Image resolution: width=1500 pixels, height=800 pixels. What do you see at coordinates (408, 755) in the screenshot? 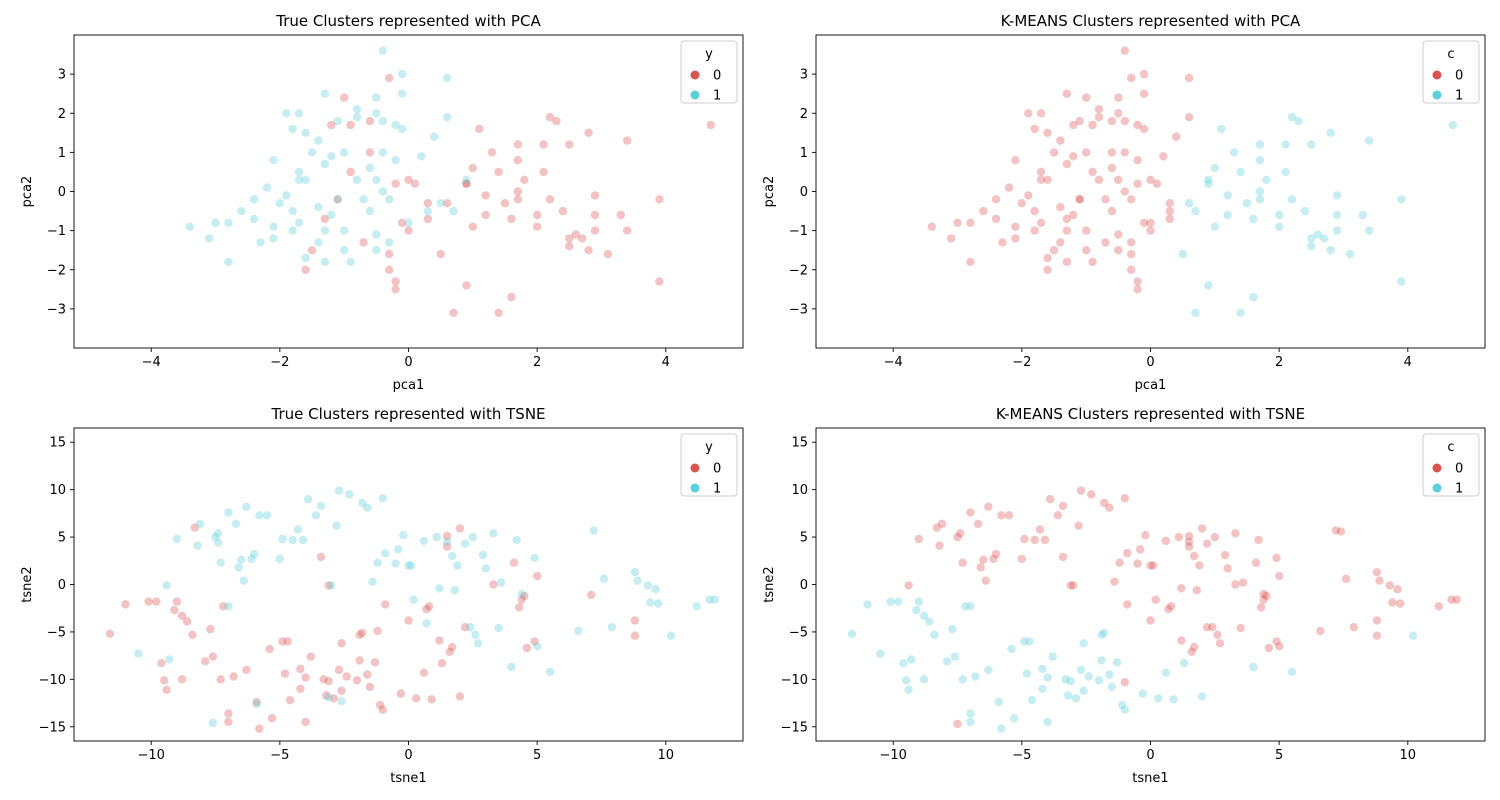
I see `x-tick-label: 0` at bounding box center [408, 755].